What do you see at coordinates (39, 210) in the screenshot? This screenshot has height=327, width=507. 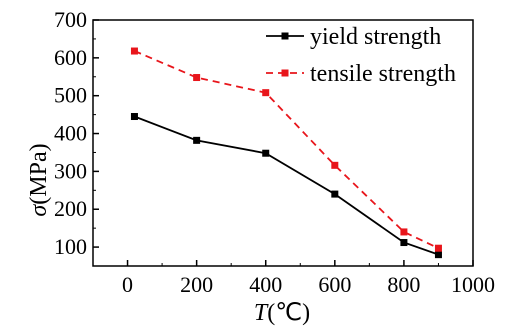 I see `y-axis-symbol: σ` at bounding box center [39, 210].